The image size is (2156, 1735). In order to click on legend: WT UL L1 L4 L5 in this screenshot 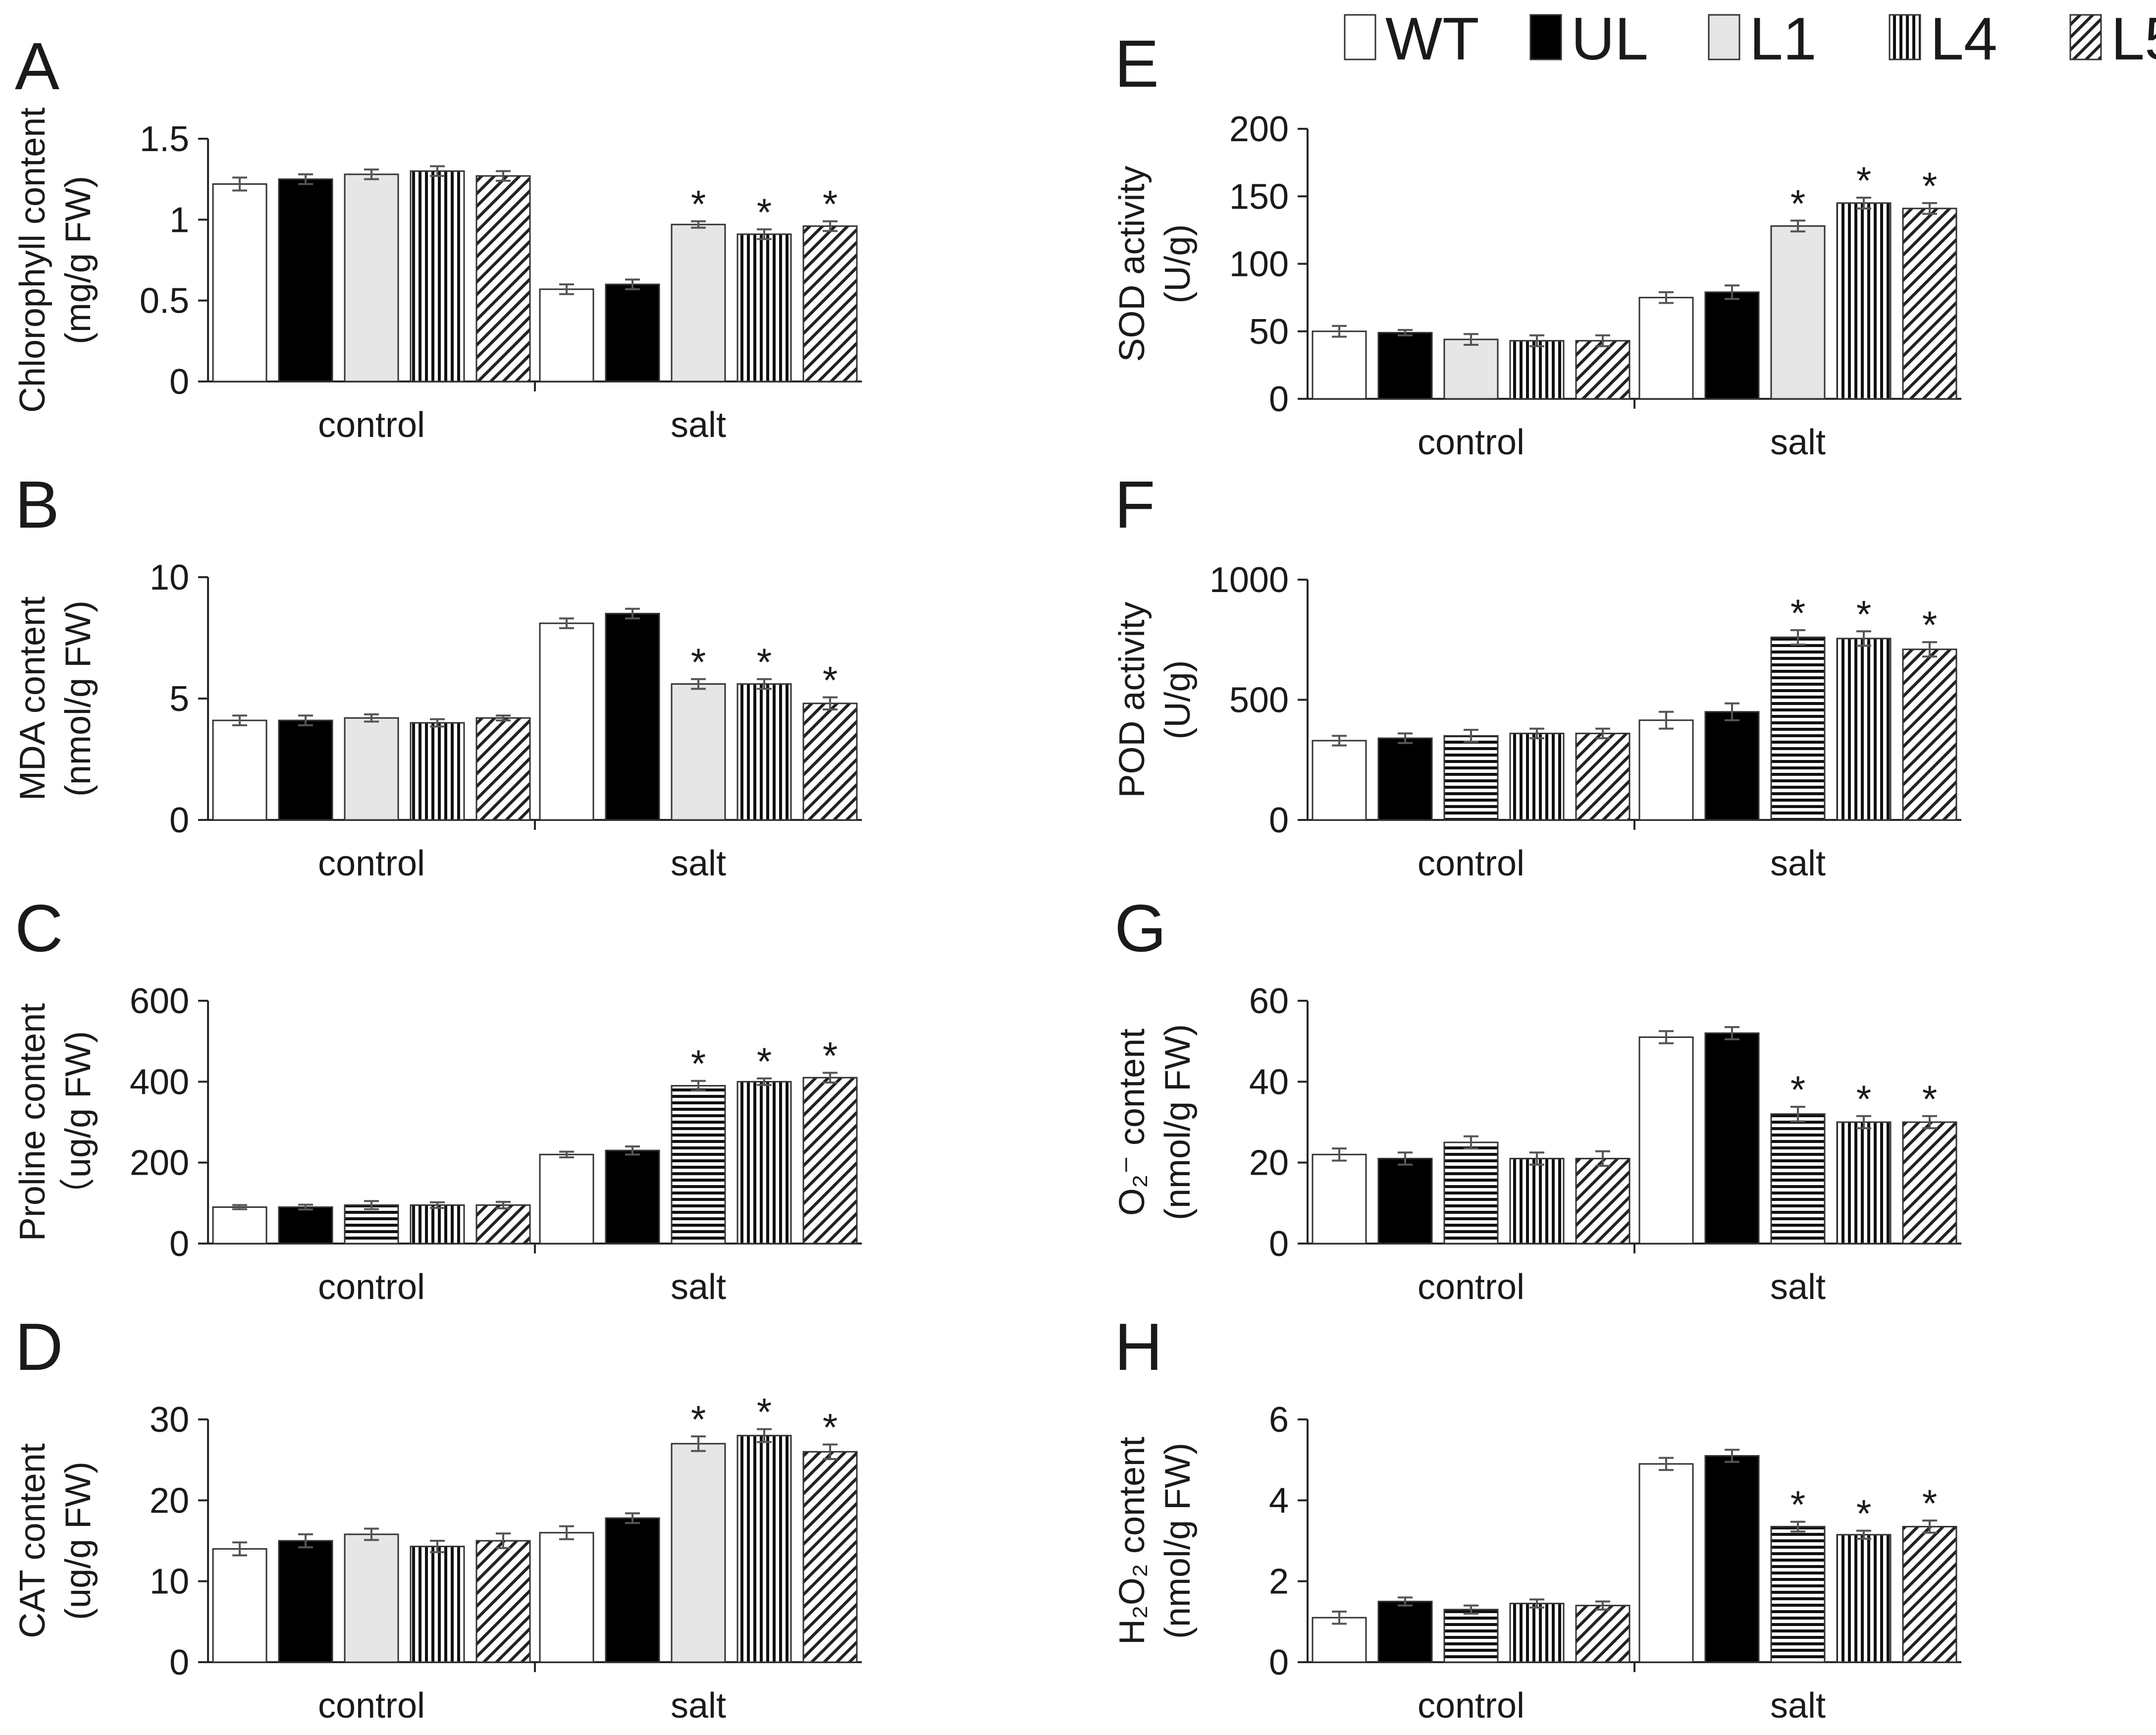, I will do `click(1750, 38)`.